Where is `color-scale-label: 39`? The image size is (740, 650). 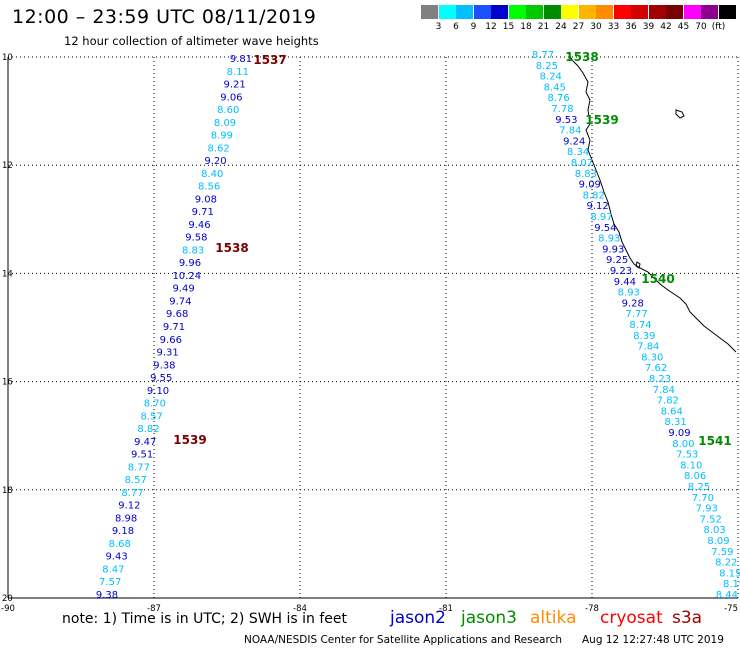 color-scale-label: 39 is located at coordinates (648, 27).